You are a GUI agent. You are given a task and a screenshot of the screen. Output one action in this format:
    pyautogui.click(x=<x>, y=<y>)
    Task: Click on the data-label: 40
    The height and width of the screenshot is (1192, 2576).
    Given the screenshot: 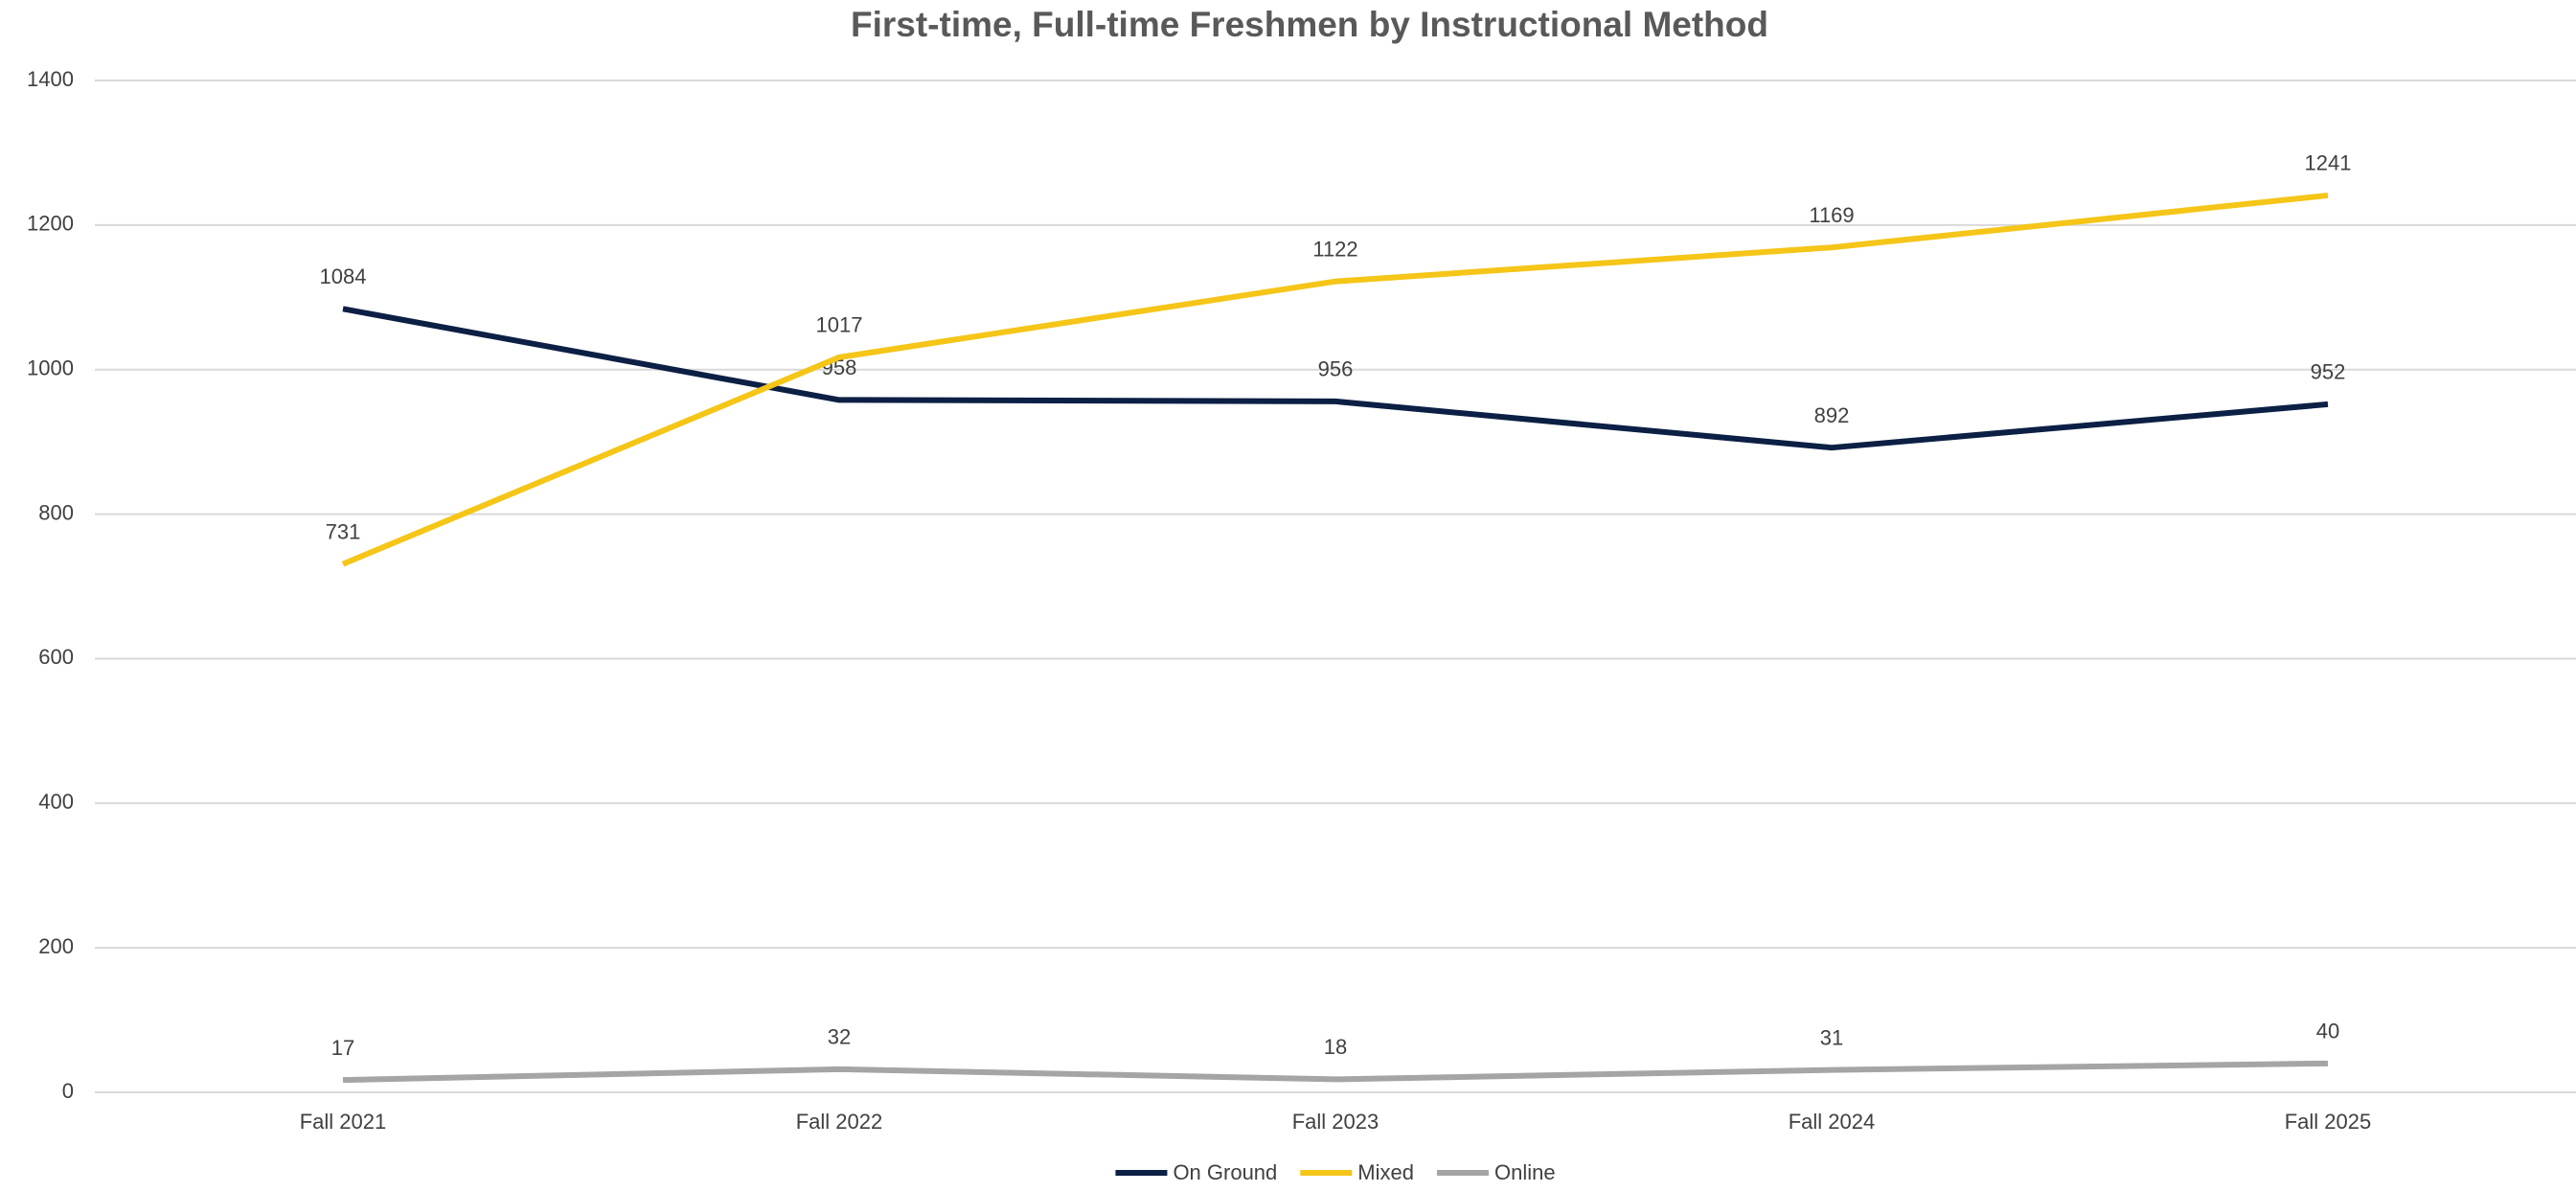 What is the action you would take?
    pyautogui.click(x=2327, y=1031)
    